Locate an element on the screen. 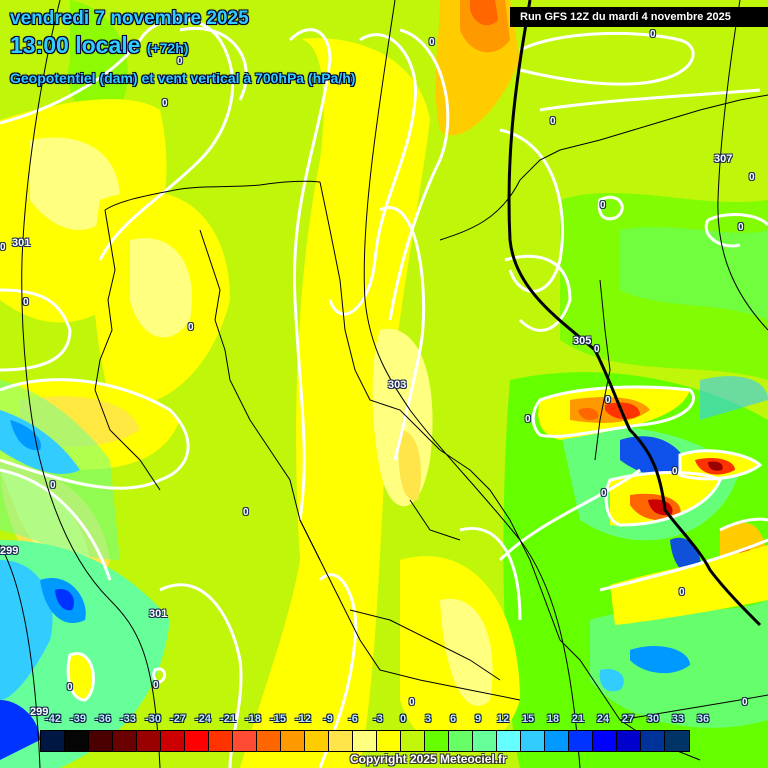 Image resolution: width=768 pixels, height=768 pixels. legend-tick-label: 3 is located at coordinates (428, 719).